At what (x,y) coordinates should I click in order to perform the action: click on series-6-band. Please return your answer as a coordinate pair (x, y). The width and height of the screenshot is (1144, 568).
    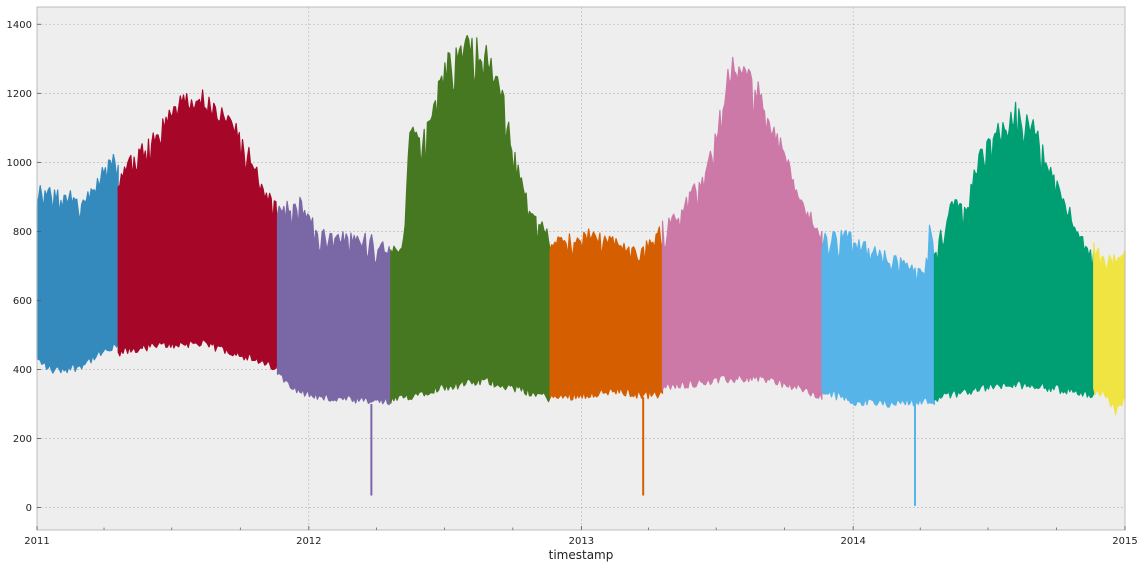
    Looking at the image, I should click on (742, 228).